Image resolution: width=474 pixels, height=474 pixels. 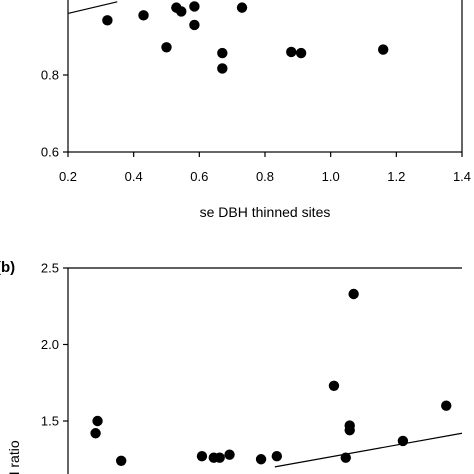 What do you see at coordinates (265, 176) in the screenshot?
I see `x-tick-label-a: 0.8` at bounding box center [265, 176].